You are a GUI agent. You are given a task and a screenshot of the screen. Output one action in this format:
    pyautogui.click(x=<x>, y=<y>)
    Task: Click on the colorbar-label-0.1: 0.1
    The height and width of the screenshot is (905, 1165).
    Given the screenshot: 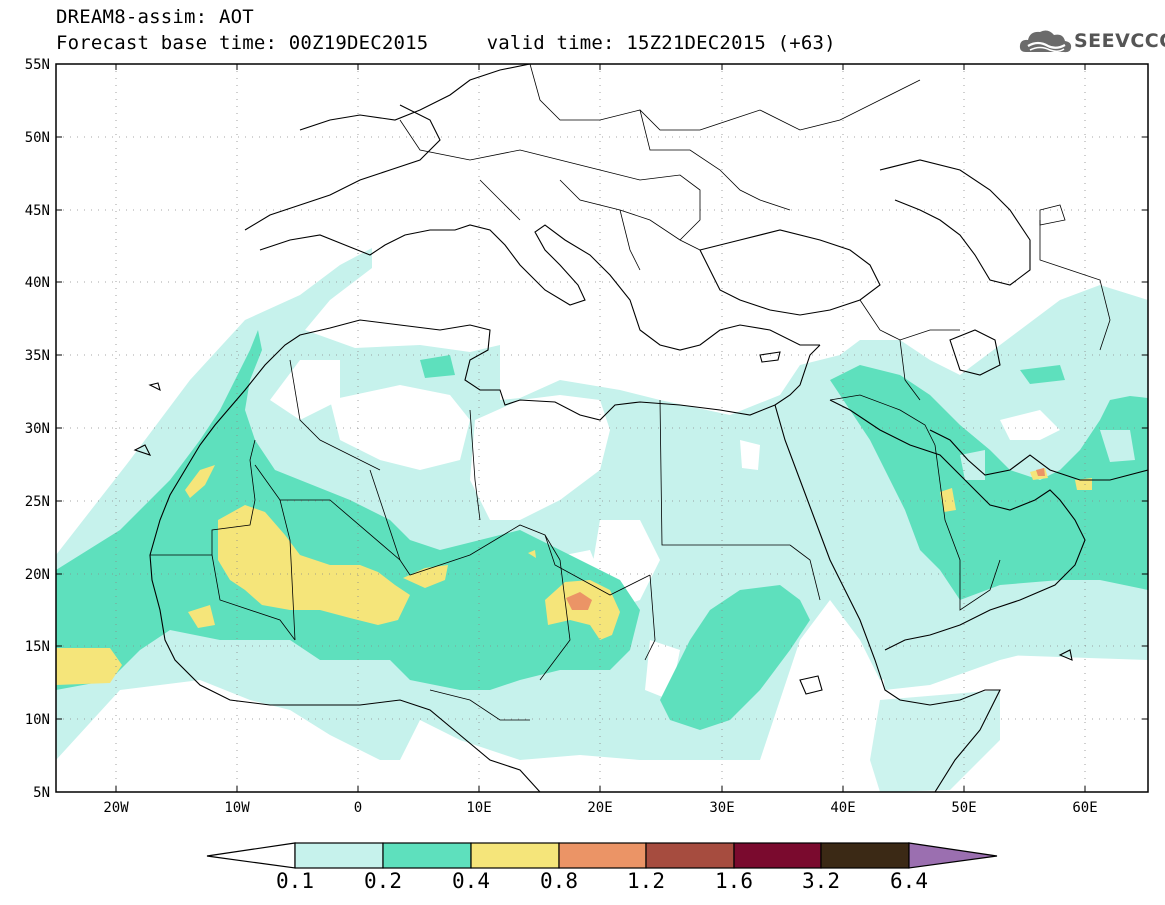 What is the action you would take?
    pyautogui.click(x=295, y=881)
    